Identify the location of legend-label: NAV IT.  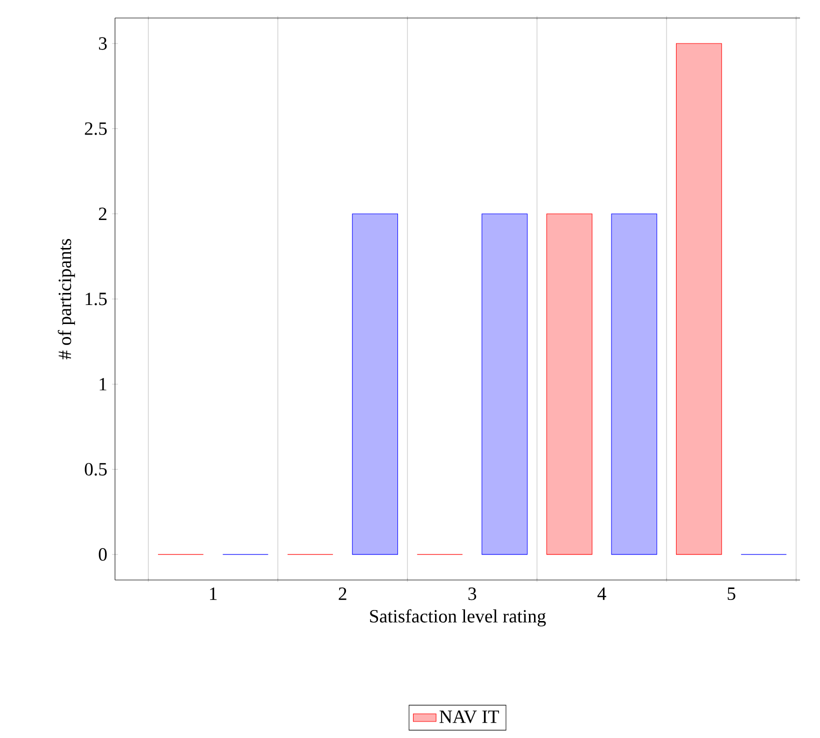
(470, 717).